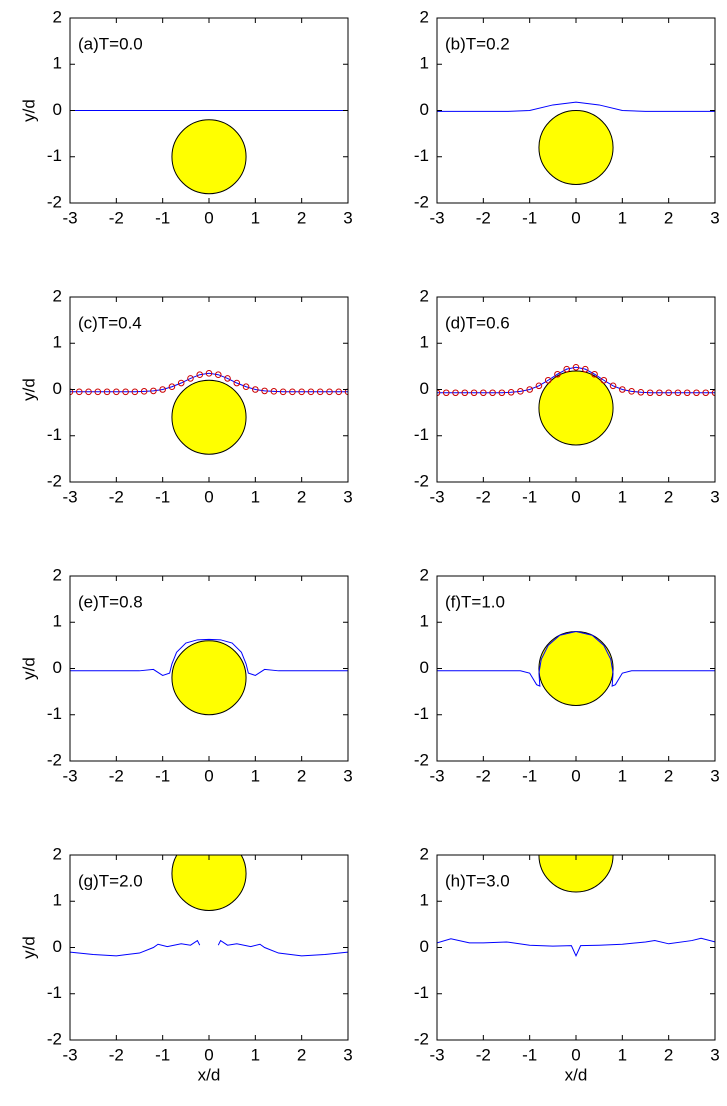 The image size is (727, 1106). I want to click on y-tick-label: 0, so click(424, 388).